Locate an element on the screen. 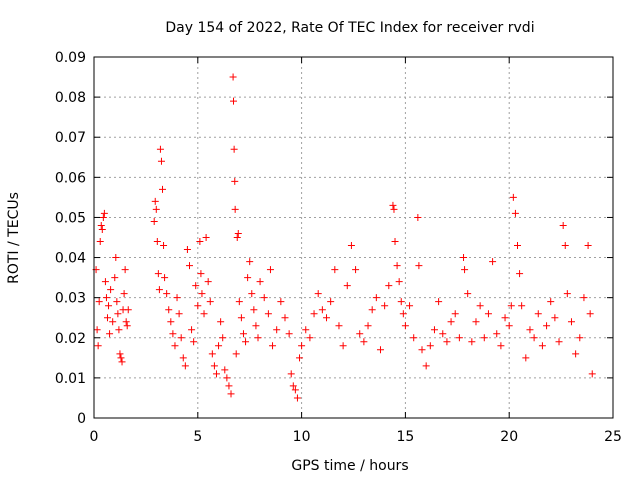  x-tick-label: 0 is located at coordinates (94, 437).